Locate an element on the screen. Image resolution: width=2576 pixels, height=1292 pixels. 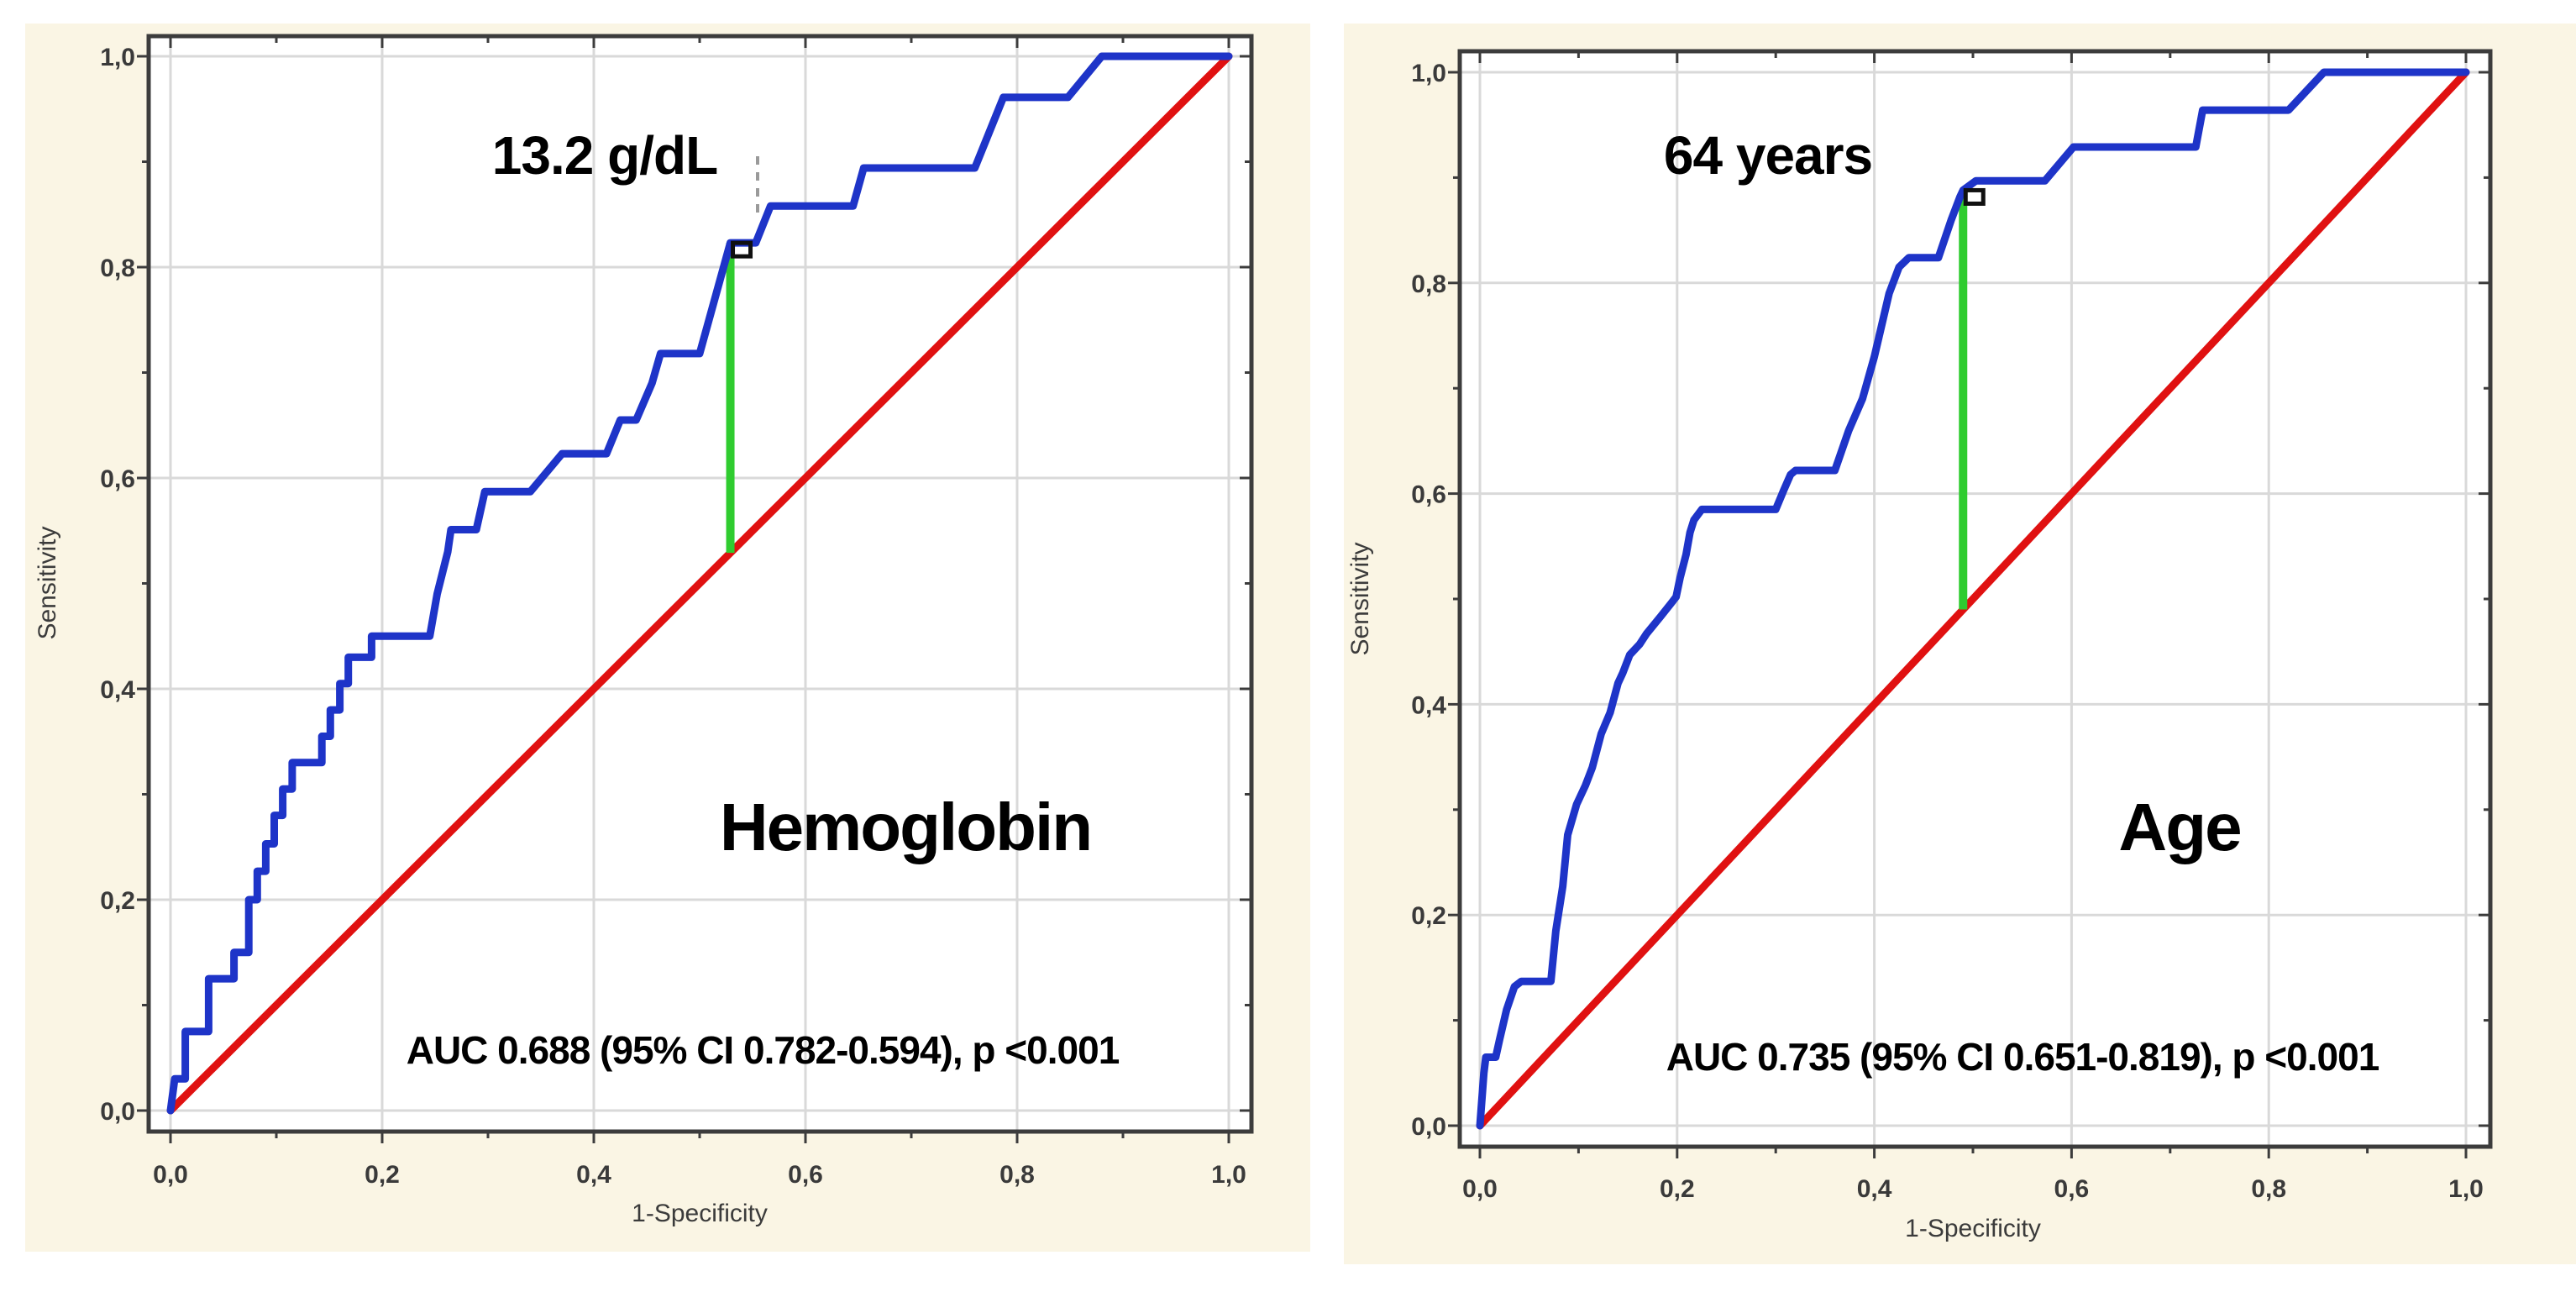
cutoff-value-label: 13.2 g/dL is located at coordinates (604, 155).